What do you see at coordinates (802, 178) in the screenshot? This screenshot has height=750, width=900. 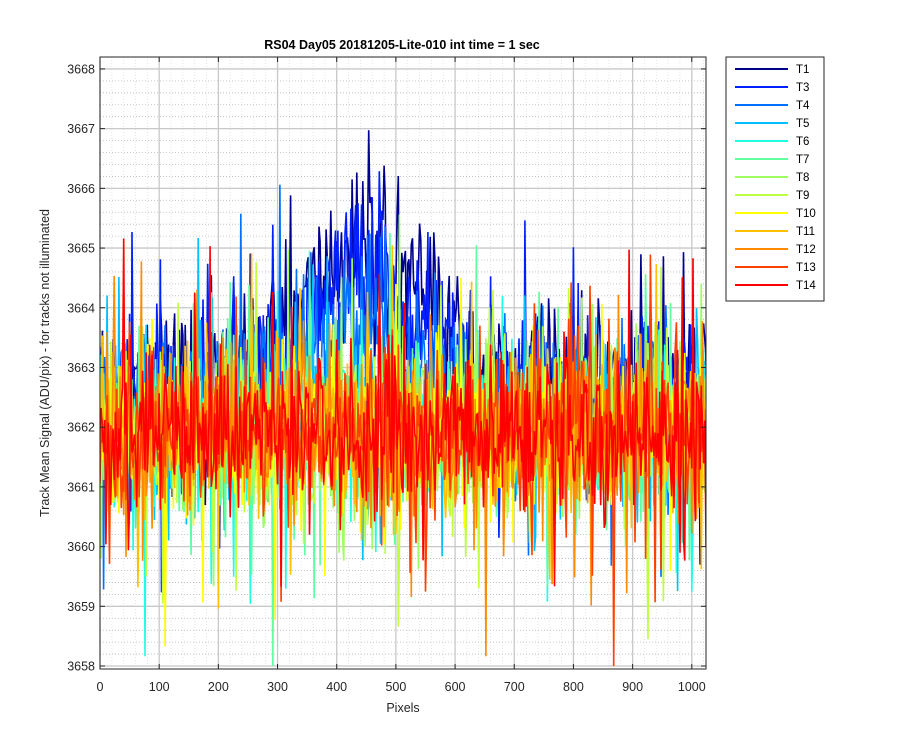 I see `legend-entry-t8: T8` at bounding box center [802, 178].